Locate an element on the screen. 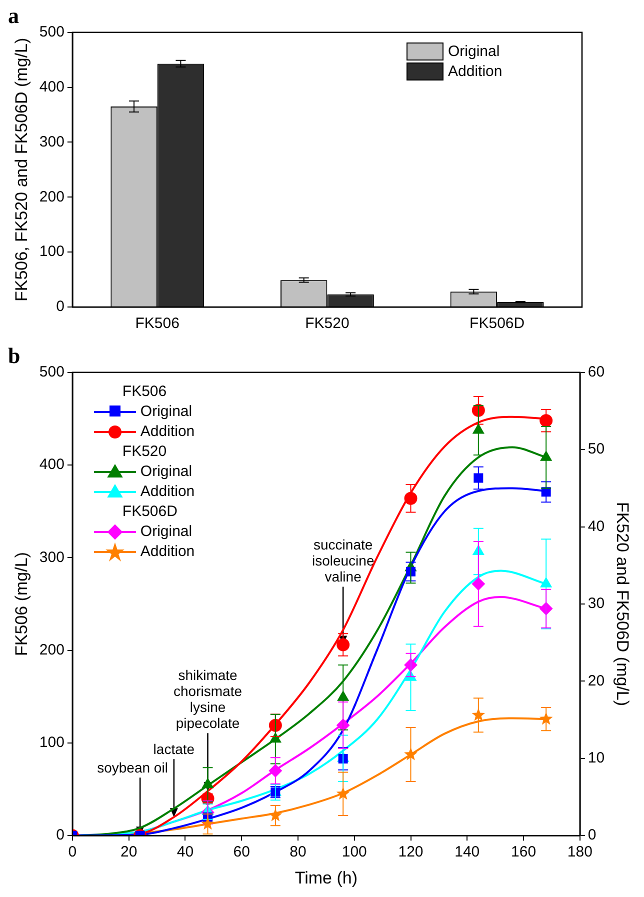  x-tick-label: 180 is located at coordinates (579, 852).